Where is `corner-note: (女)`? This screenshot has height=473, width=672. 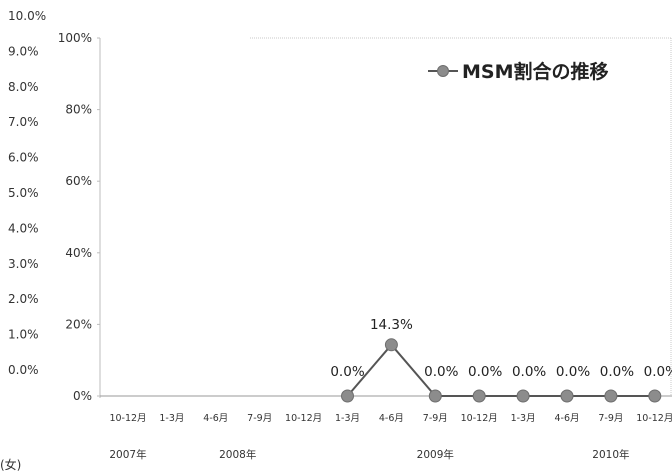 corner-note: (女) is located at coordinates (10, 464).